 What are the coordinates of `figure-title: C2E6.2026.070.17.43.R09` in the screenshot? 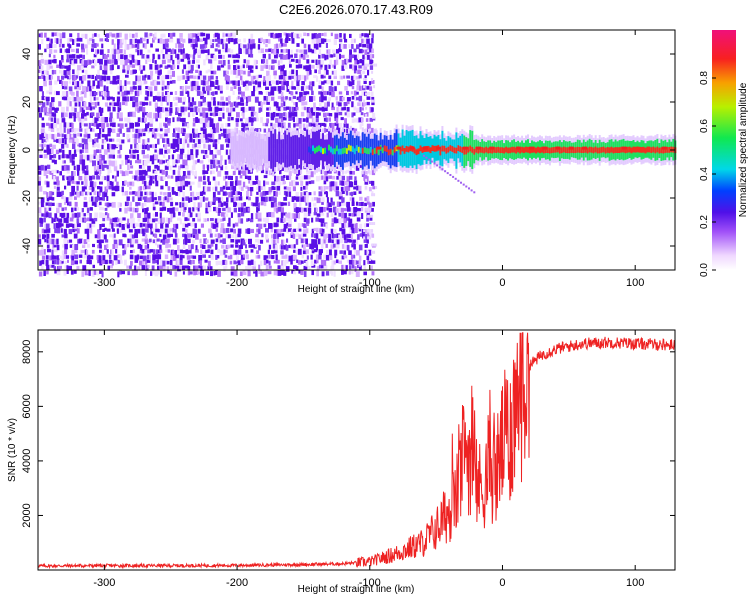 It's located at (356, 9).